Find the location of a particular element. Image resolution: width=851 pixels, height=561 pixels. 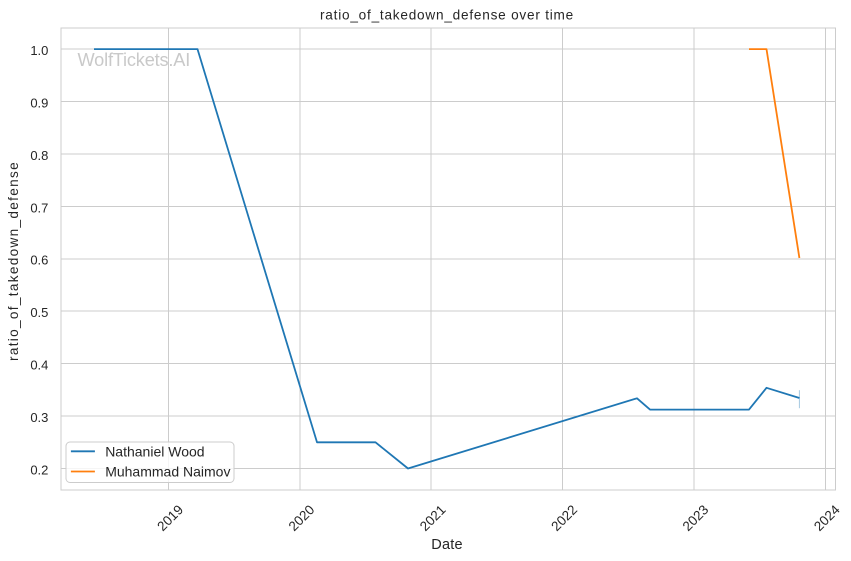

svg-text: 2022 is located at coordinates (564, 518).